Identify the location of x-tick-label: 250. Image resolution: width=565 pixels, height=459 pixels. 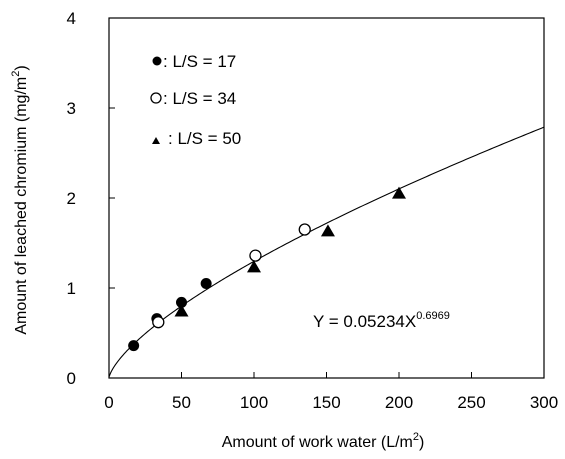
(471, 402).